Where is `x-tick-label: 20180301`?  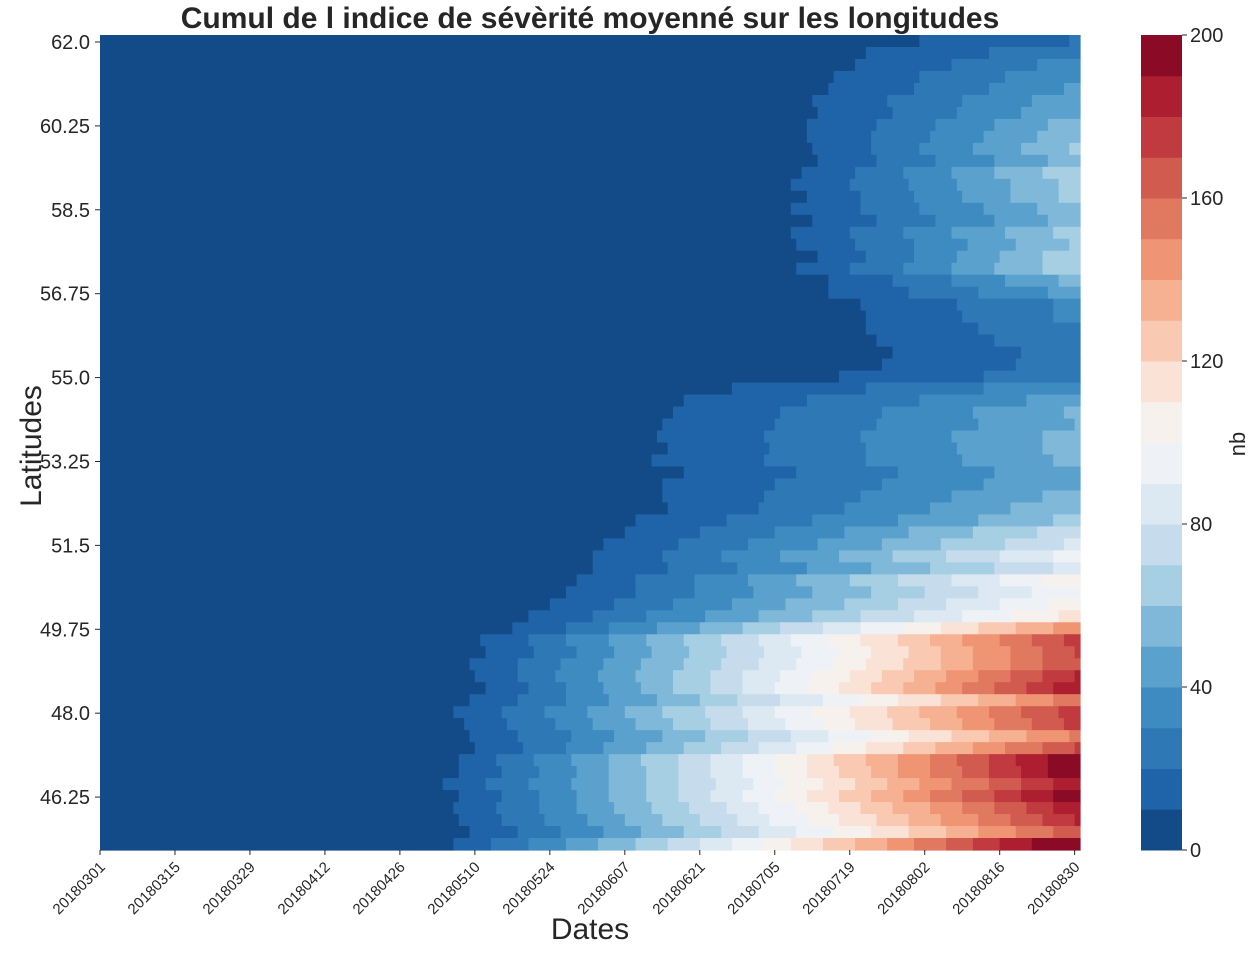 x-tick-label: 20180301 is located at coordinates (79, 888).